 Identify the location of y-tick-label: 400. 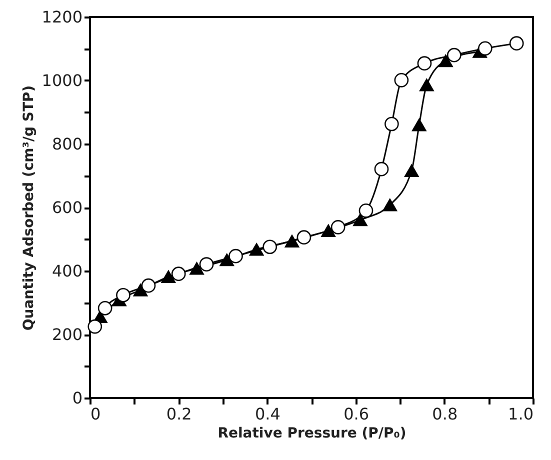
(67, 271).